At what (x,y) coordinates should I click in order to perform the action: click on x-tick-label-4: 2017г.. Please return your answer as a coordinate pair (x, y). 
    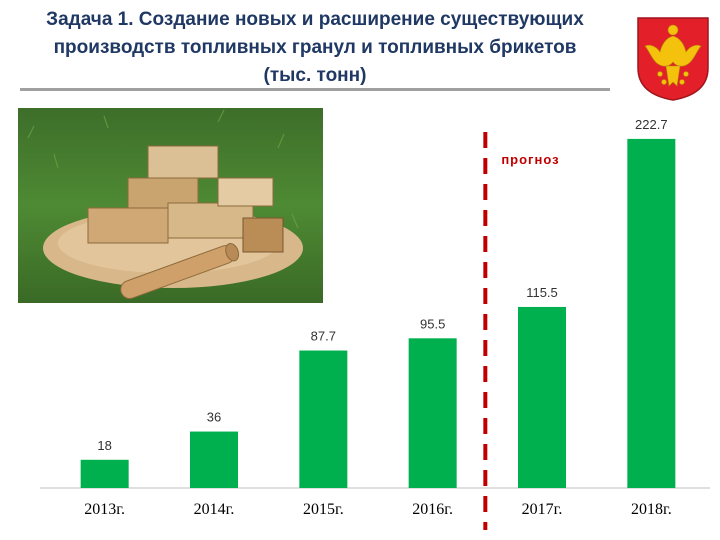
    Looking at the image, I should click on (542, 509).